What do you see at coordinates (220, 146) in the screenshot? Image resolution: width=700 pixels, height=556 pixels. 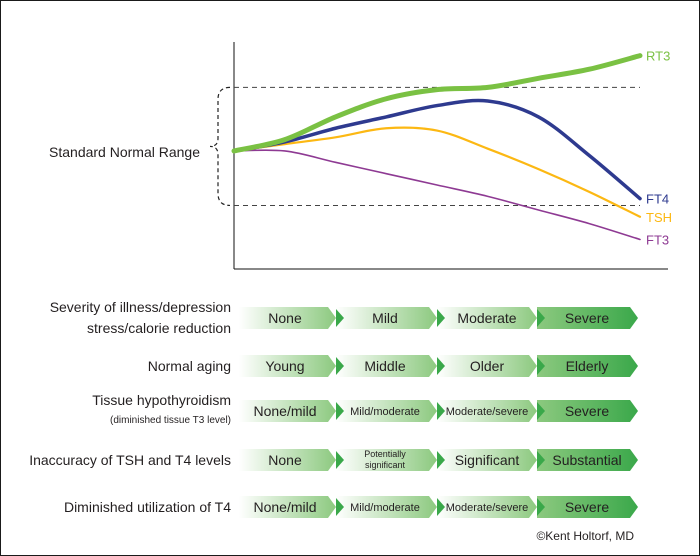 I see `normal-range-brace` at bounding box center [220, 146].